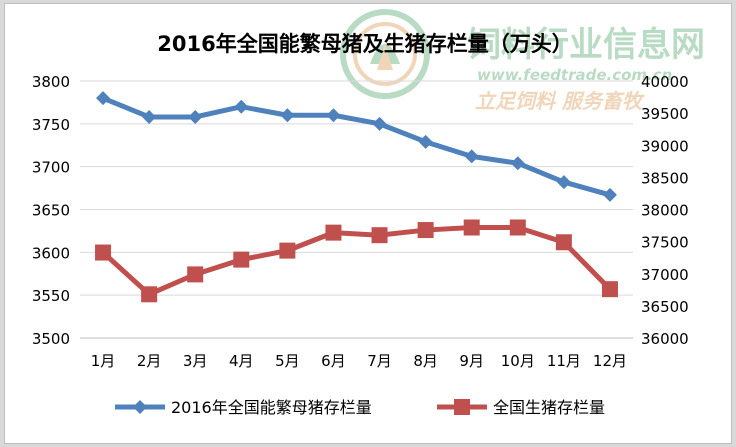  Describe the element at coordinates (518, 361) in the screenshot. I see `x-tick-label: 10月` at that location.